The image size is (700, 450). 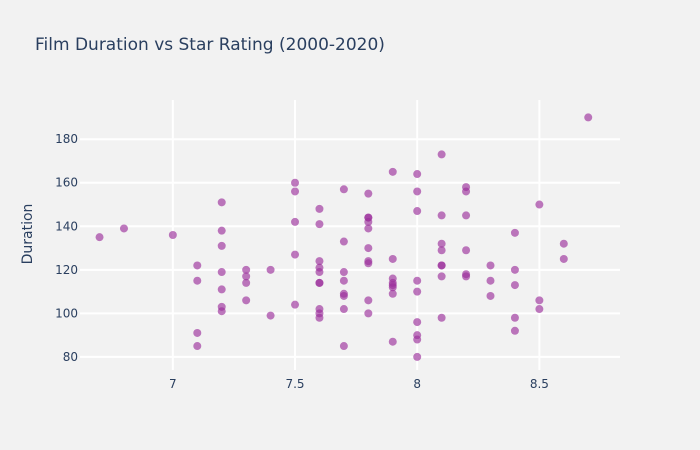 I want to click on y-tick-label: 140, so click(x=66, y=226).